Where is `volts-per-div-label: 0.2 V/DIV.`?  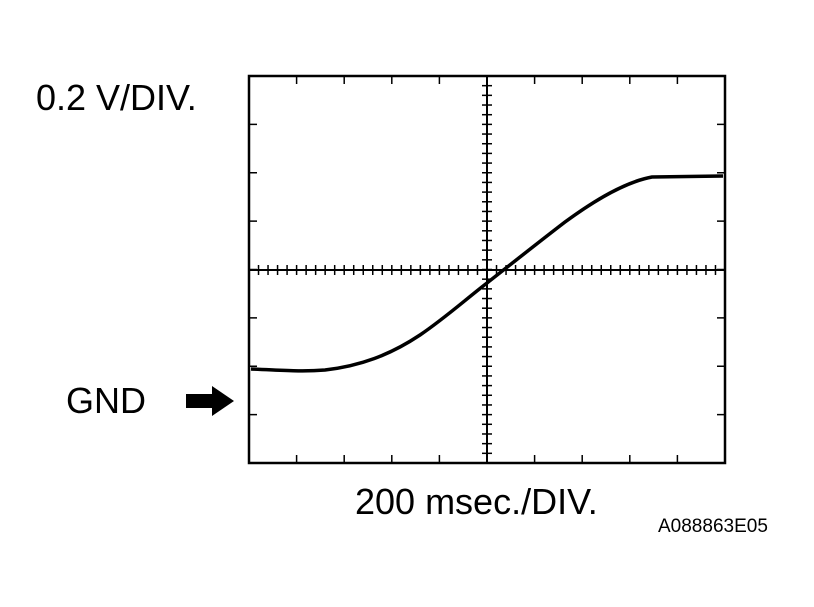 volts-per-div-label: 0.2 V/DIV. is located at coordinates (116, 97).